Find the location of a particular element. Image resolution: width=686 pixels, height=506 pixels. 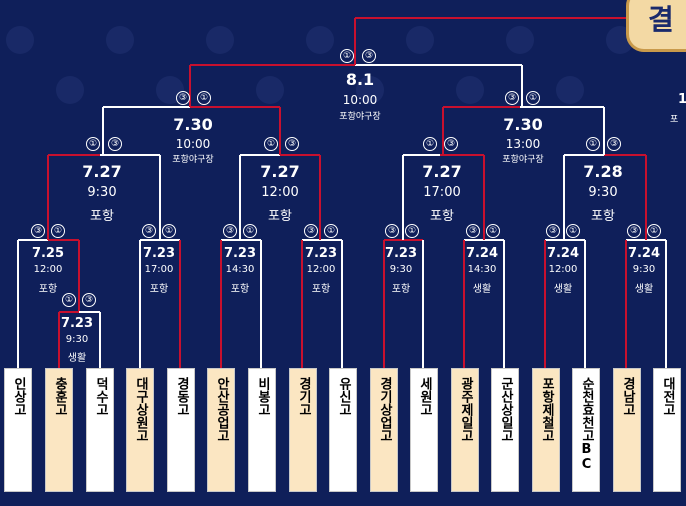

qf4-score-right: ③ is located at coordinates (614, 144).